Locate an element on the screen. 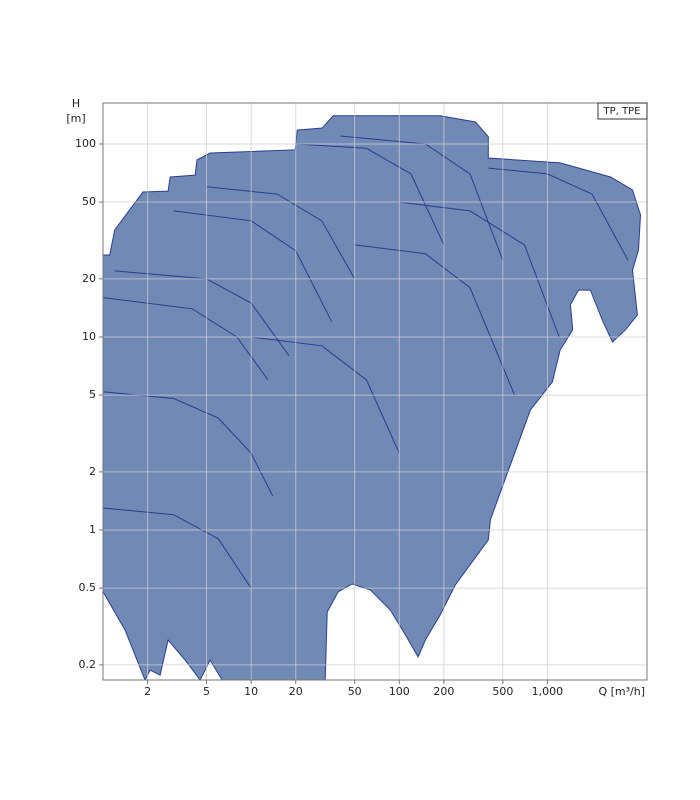 The width and height of the screenshot is (700, 800). y-axis-unit: [m] is located at coordinates (75, 118).